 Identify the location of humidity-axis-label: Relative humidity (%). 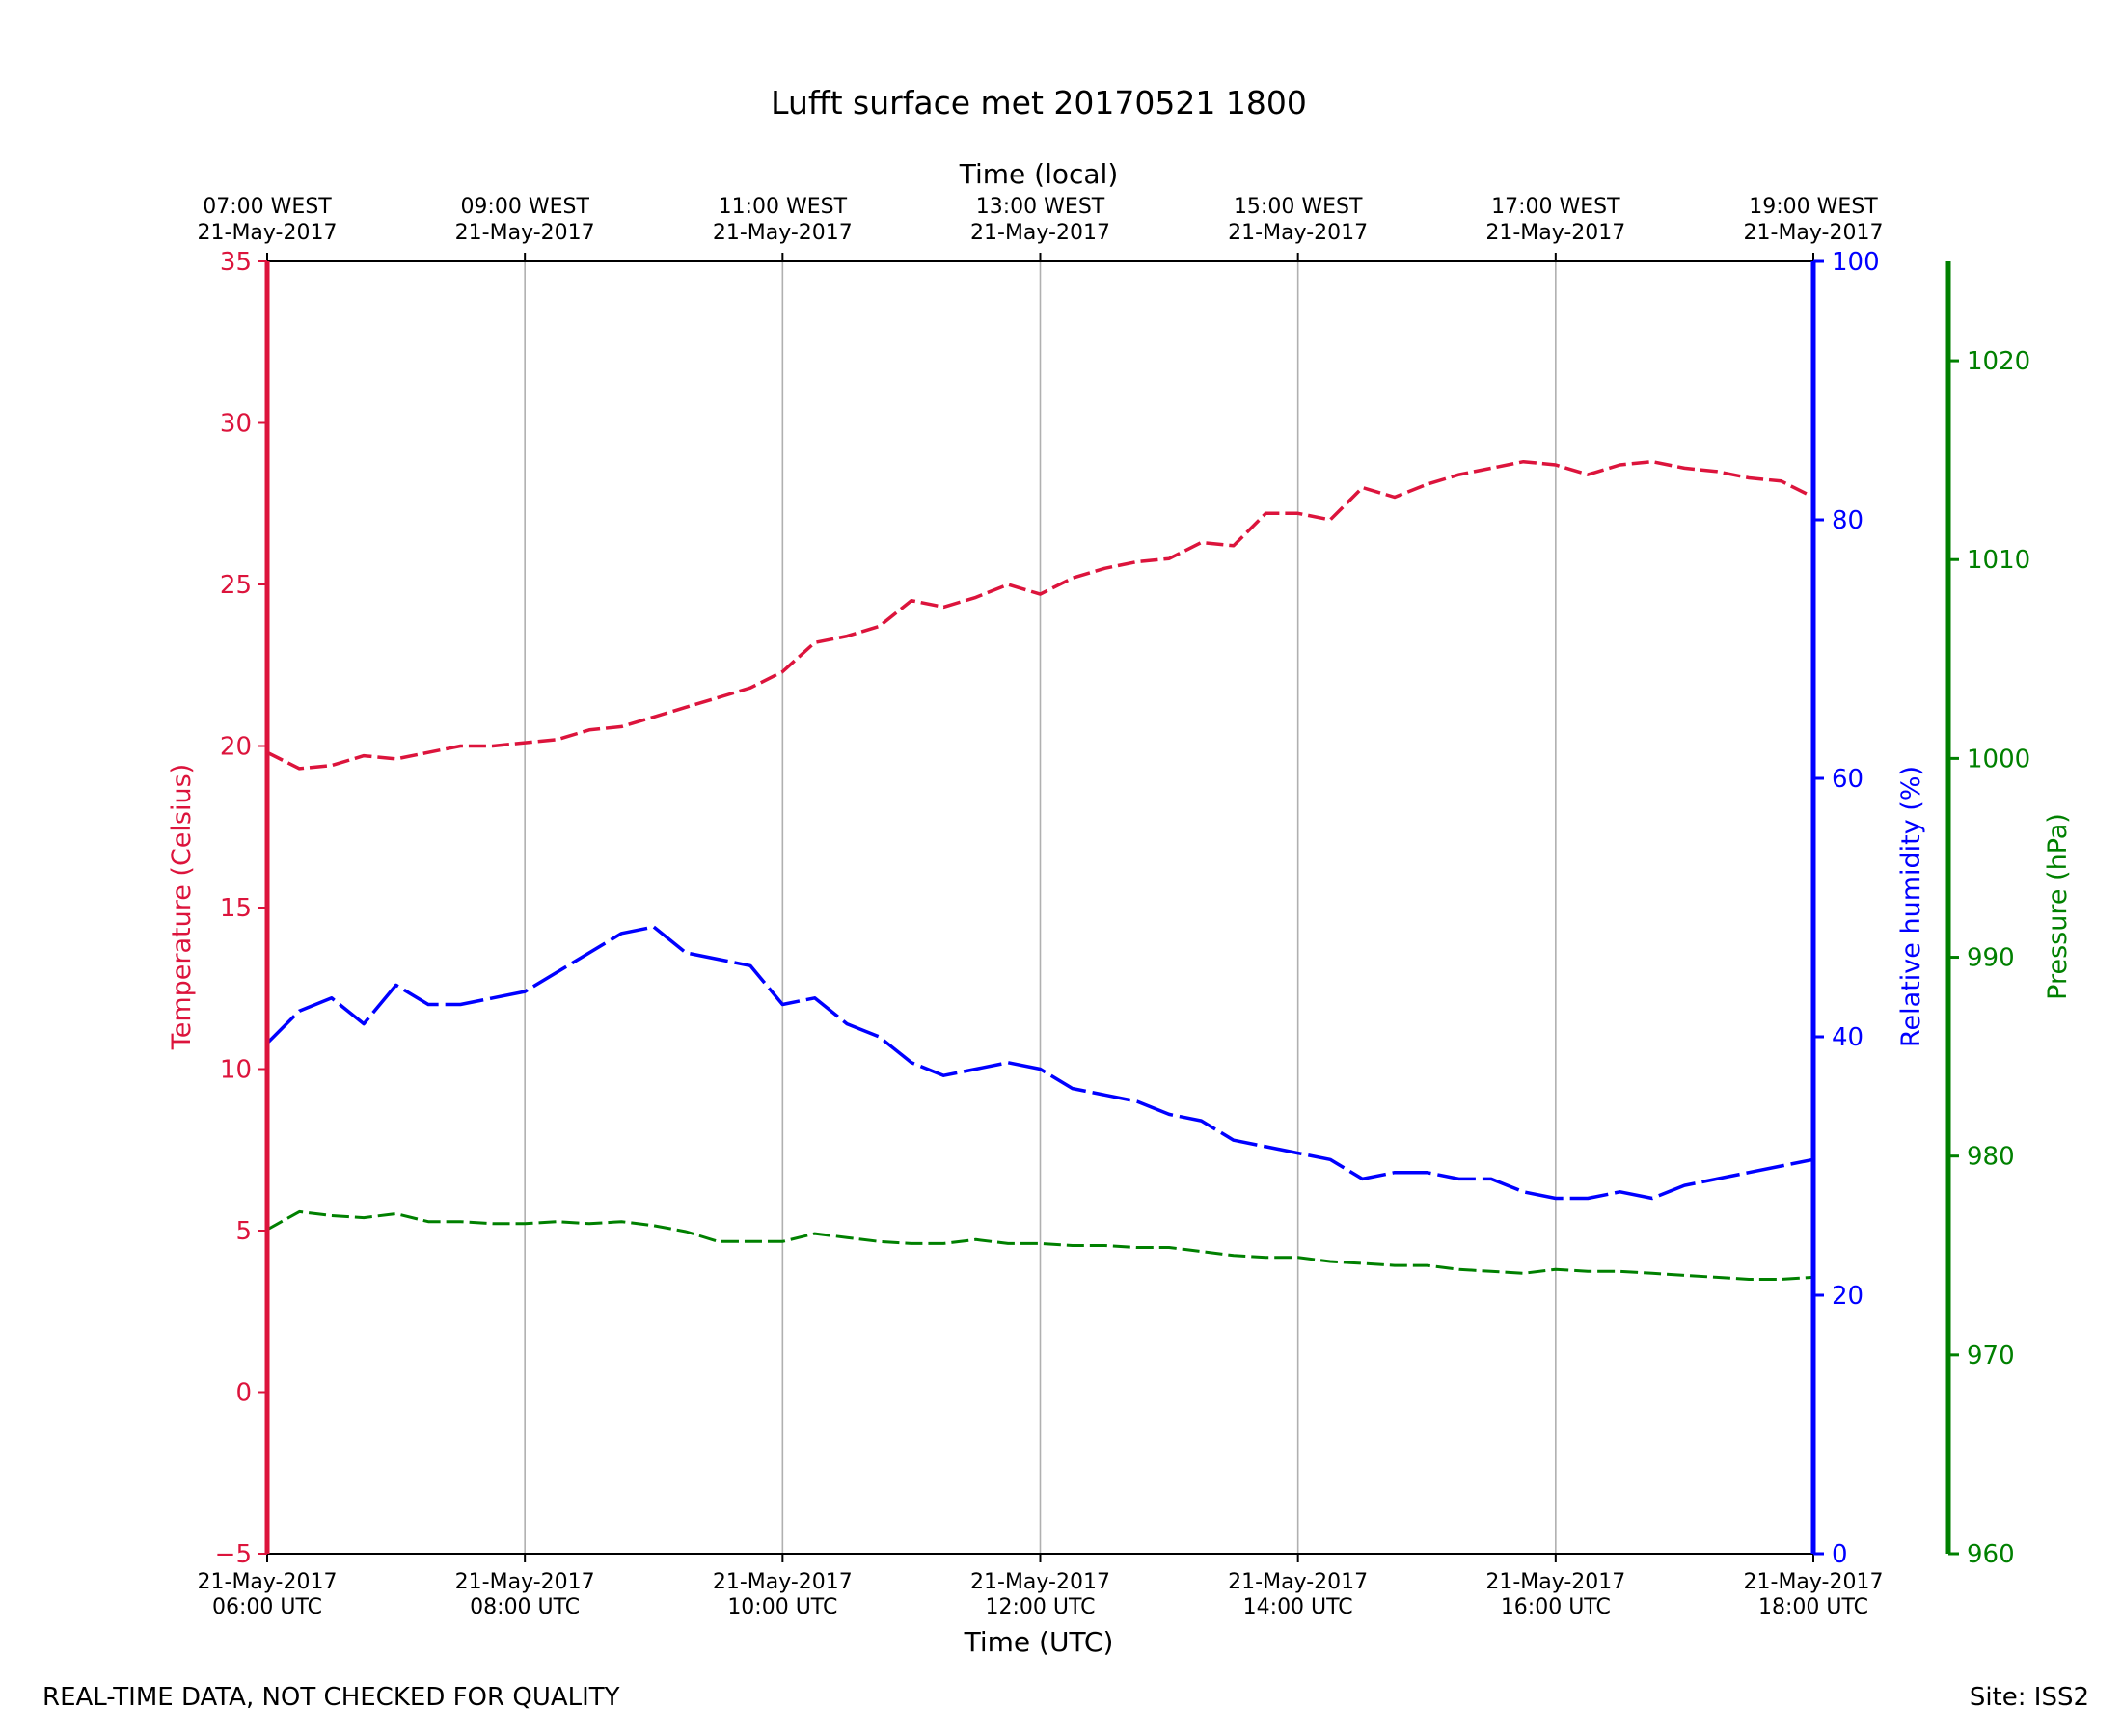
(1911, 907).